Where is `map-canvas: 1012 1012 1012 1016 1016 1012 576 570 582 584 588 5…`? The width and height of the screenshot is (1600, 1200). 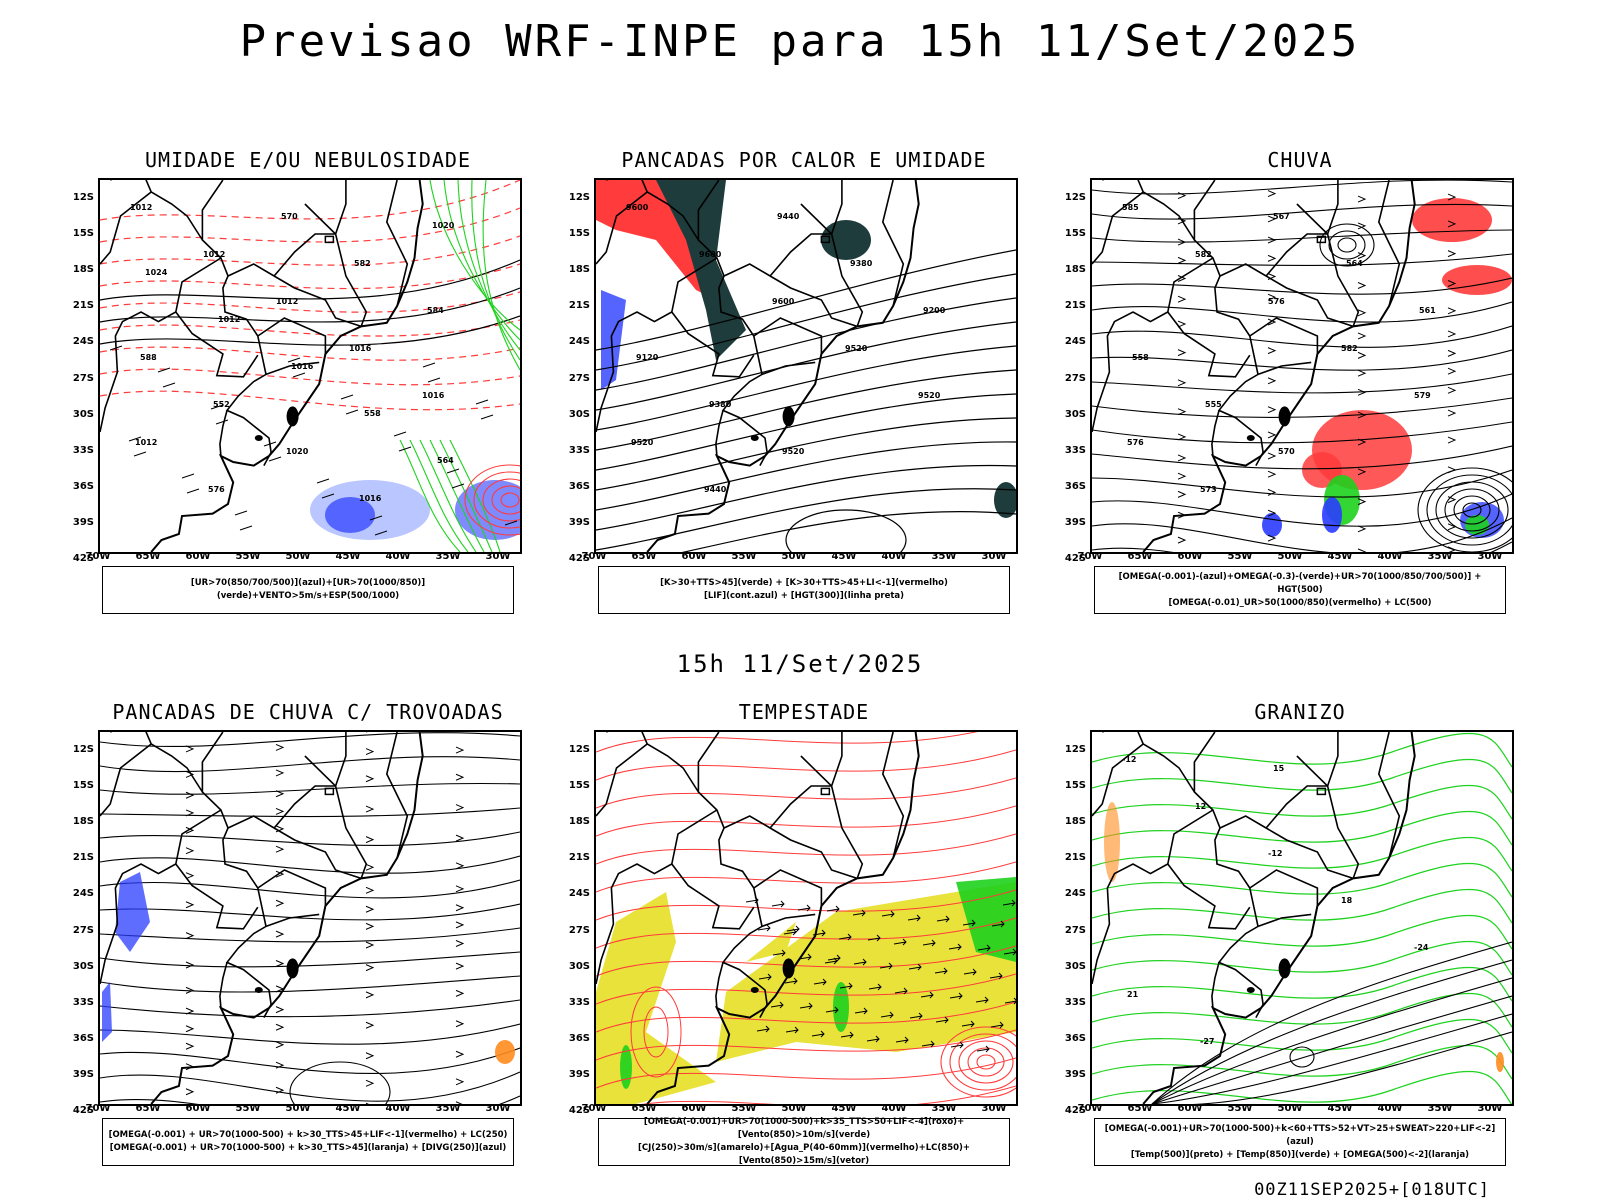
map-canvas: 1012 1012 1012 1016 1016 1012 576 570 582 584 588 5… is located at coordinates (310, 366).